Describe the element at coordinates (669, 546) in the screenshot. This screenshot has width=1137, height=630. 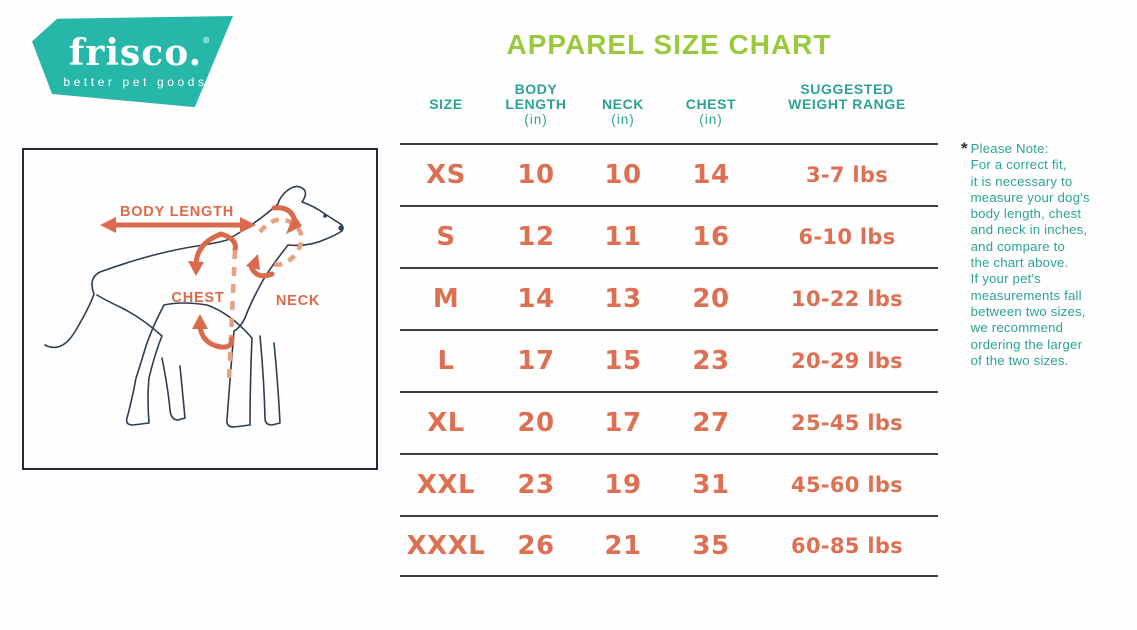
I see `table-row-xxxl: XXXL 26 21 35 60-85 lbs` at that location.